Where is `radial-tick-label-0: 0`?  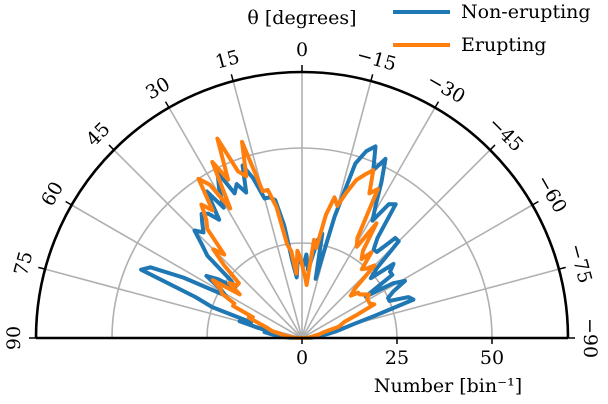 radial-tick-label-0: 0 is located at coordinates (302, 358).